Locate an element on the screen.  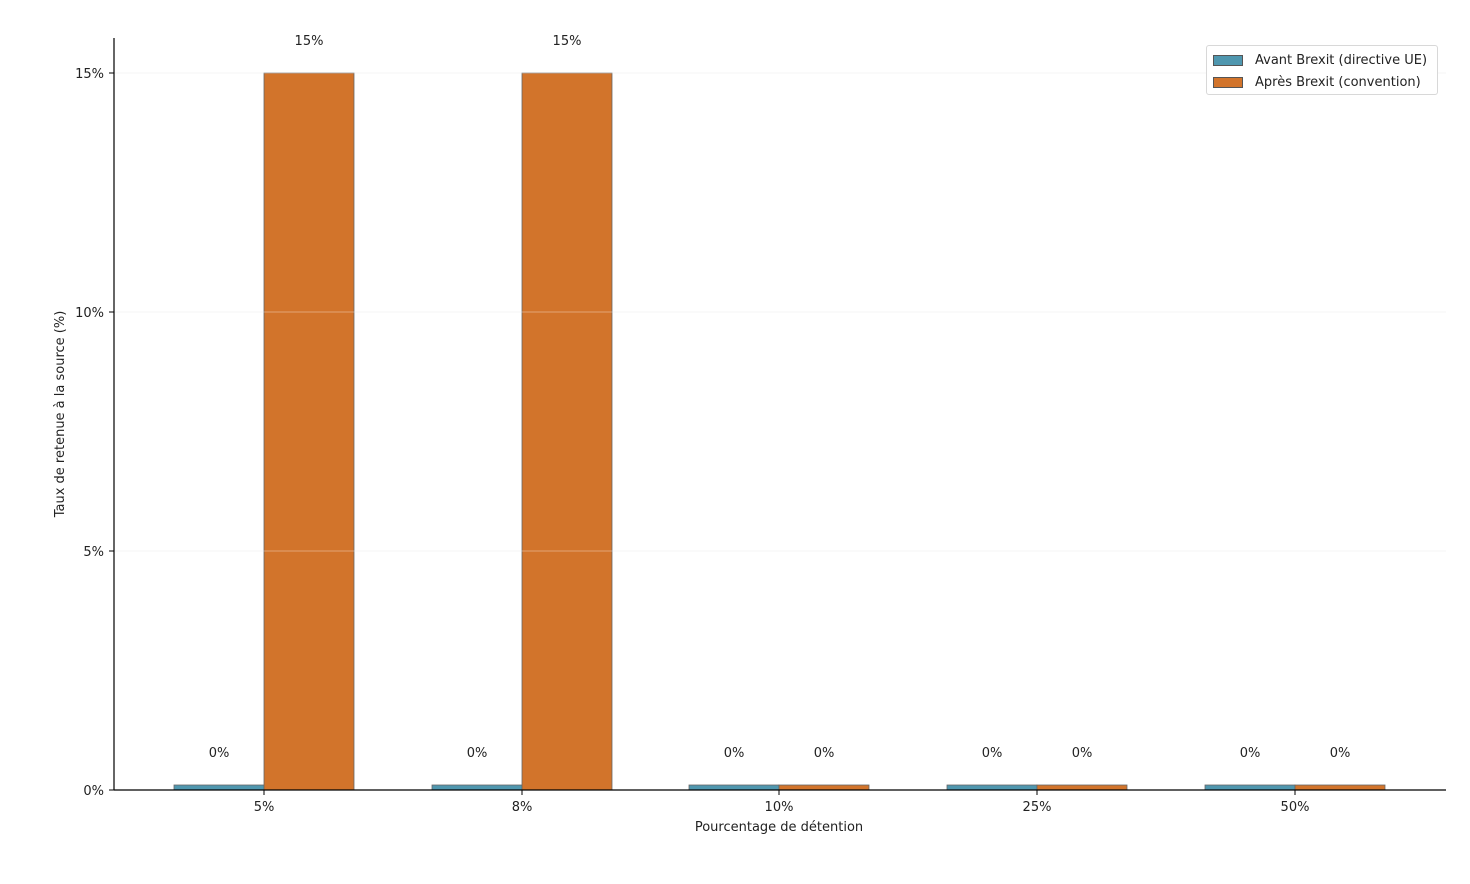
x-tick-label: 50% is located at coordinates (1295, 807).